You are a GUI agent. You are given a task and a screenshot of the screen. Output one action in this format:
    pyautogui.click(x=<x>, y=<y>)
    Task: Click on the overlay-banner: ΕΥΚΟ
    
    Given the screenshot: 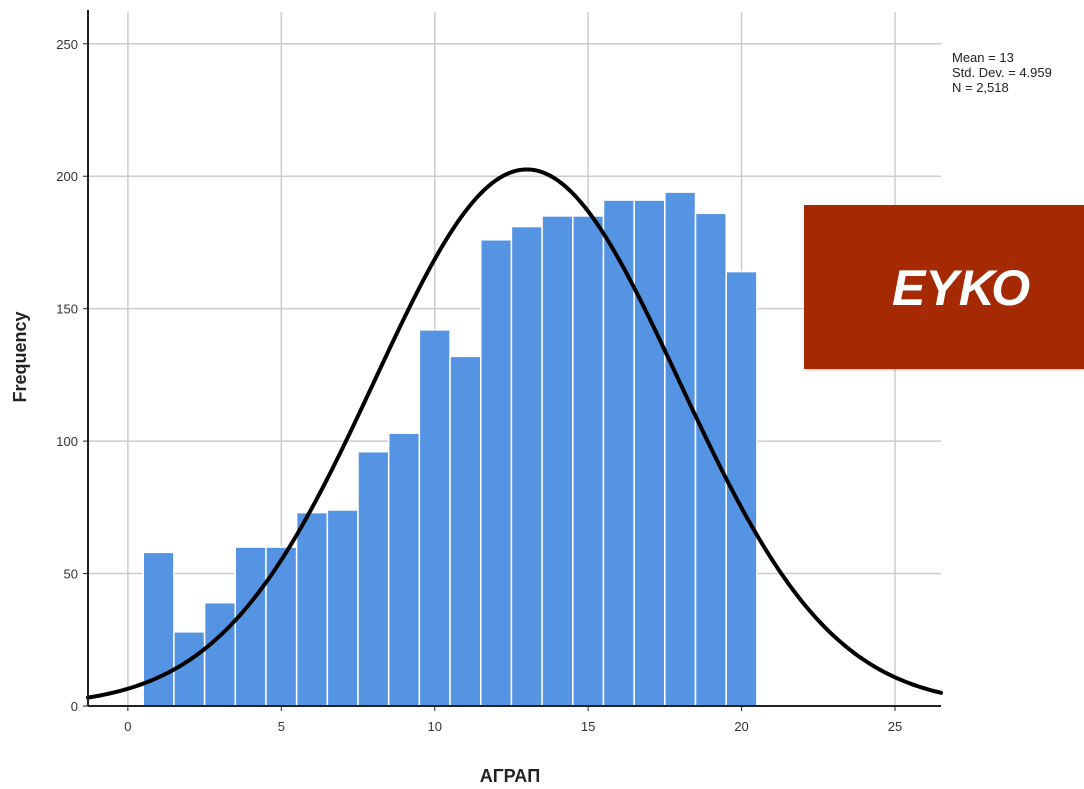 What is the action you would take?
    pyautogui.click(x=944, y=287)
    